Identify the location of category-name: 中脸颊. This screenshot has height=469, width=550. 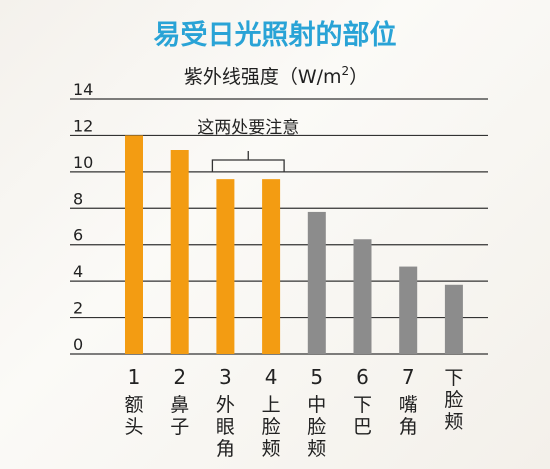
(316, 427).